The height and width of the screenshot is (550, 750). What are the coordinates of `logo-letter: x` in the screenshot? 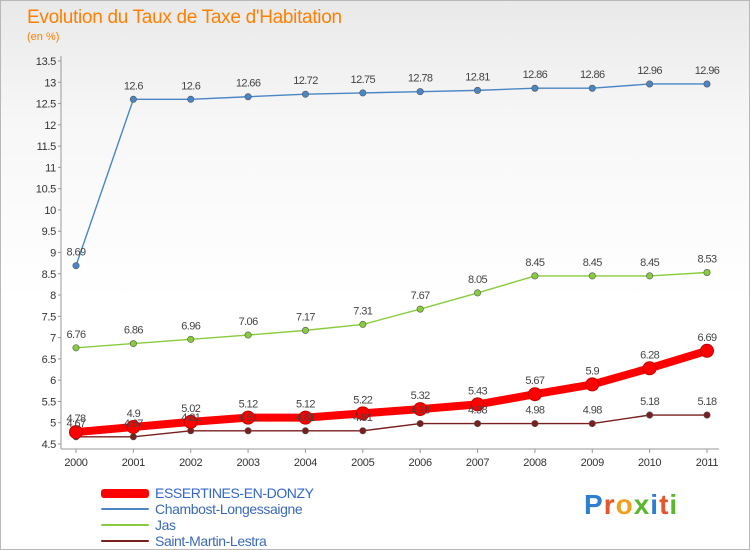 It's located at (642, 504).